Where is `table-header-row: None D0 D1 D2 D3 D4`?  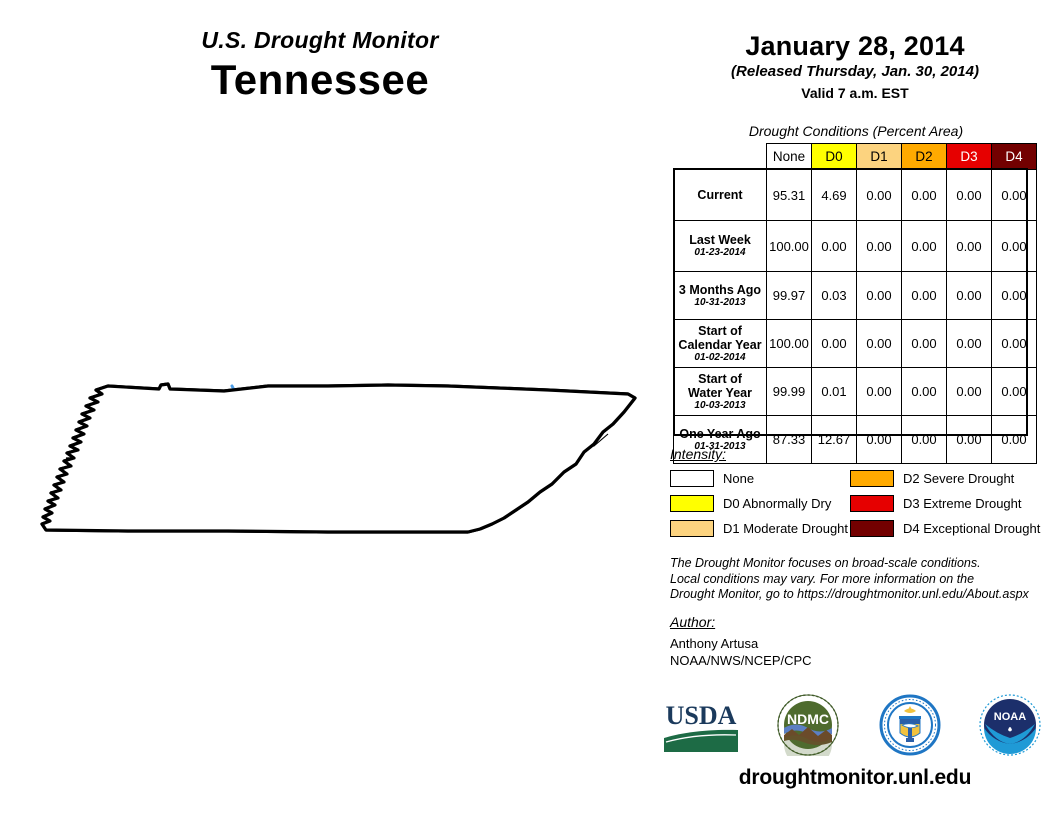
table-header-row: None D0 D1 D2 D3 D4 is located at coordinates (855, 156).